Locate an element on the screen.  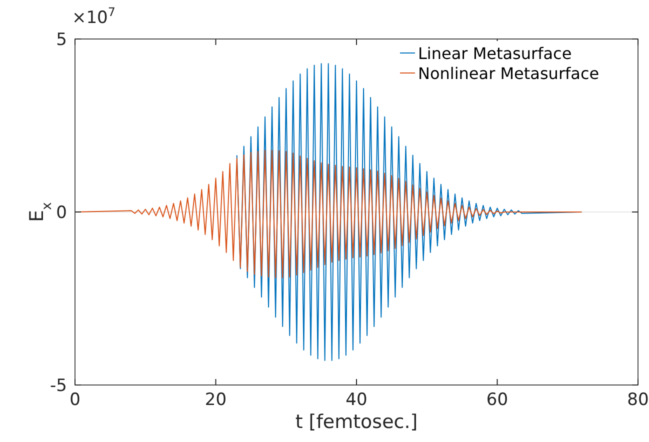
legend-label: Linear Metasurface is located at coordinates (495, 53).